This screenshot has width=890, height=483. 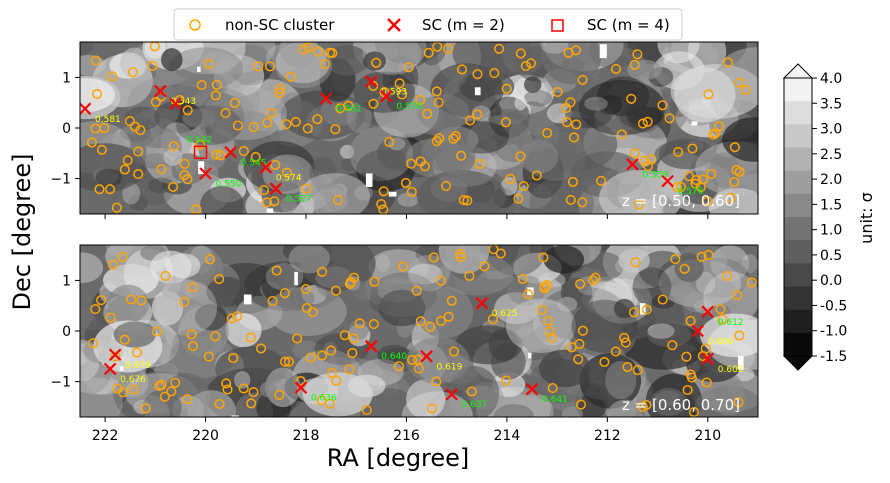 What do you see at coordinates (66, 332) in the screenshot?
I see `y-tick-label: 0` at bounding box center [66, 332].